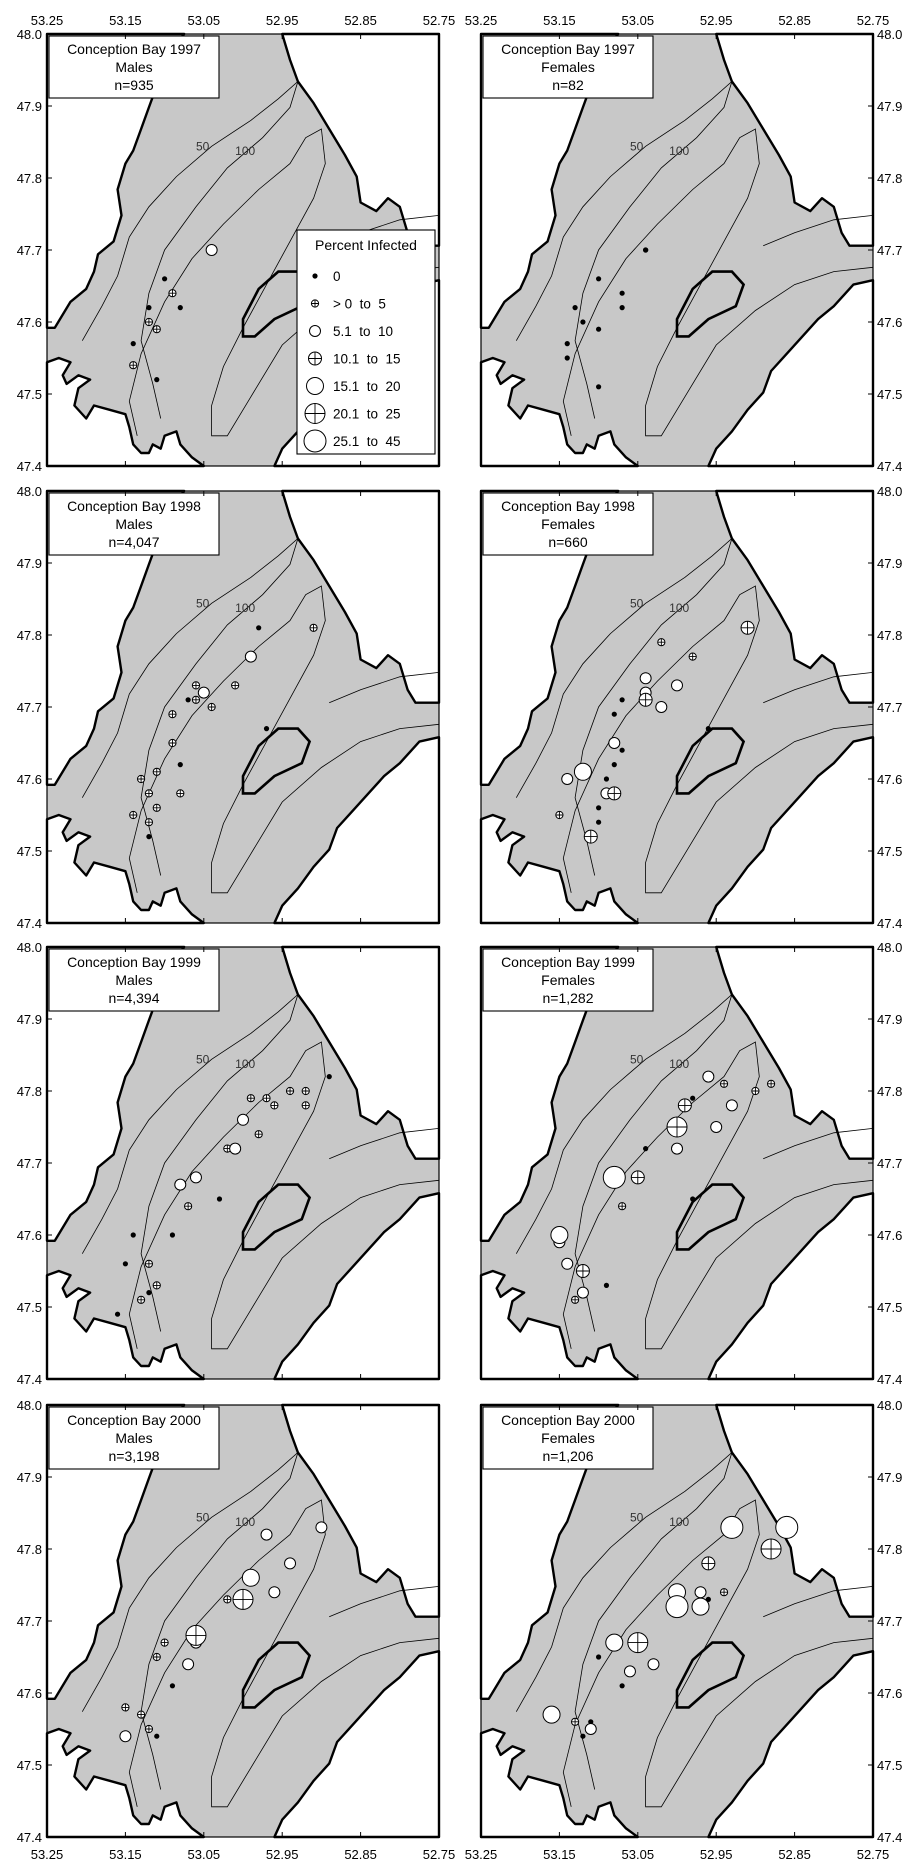 The image size is (907, 1862). What do you see at coordinates (359, 304) in the screenshot?
I see `legend-label: > 0 to 5` at bounding box center [359, 304].